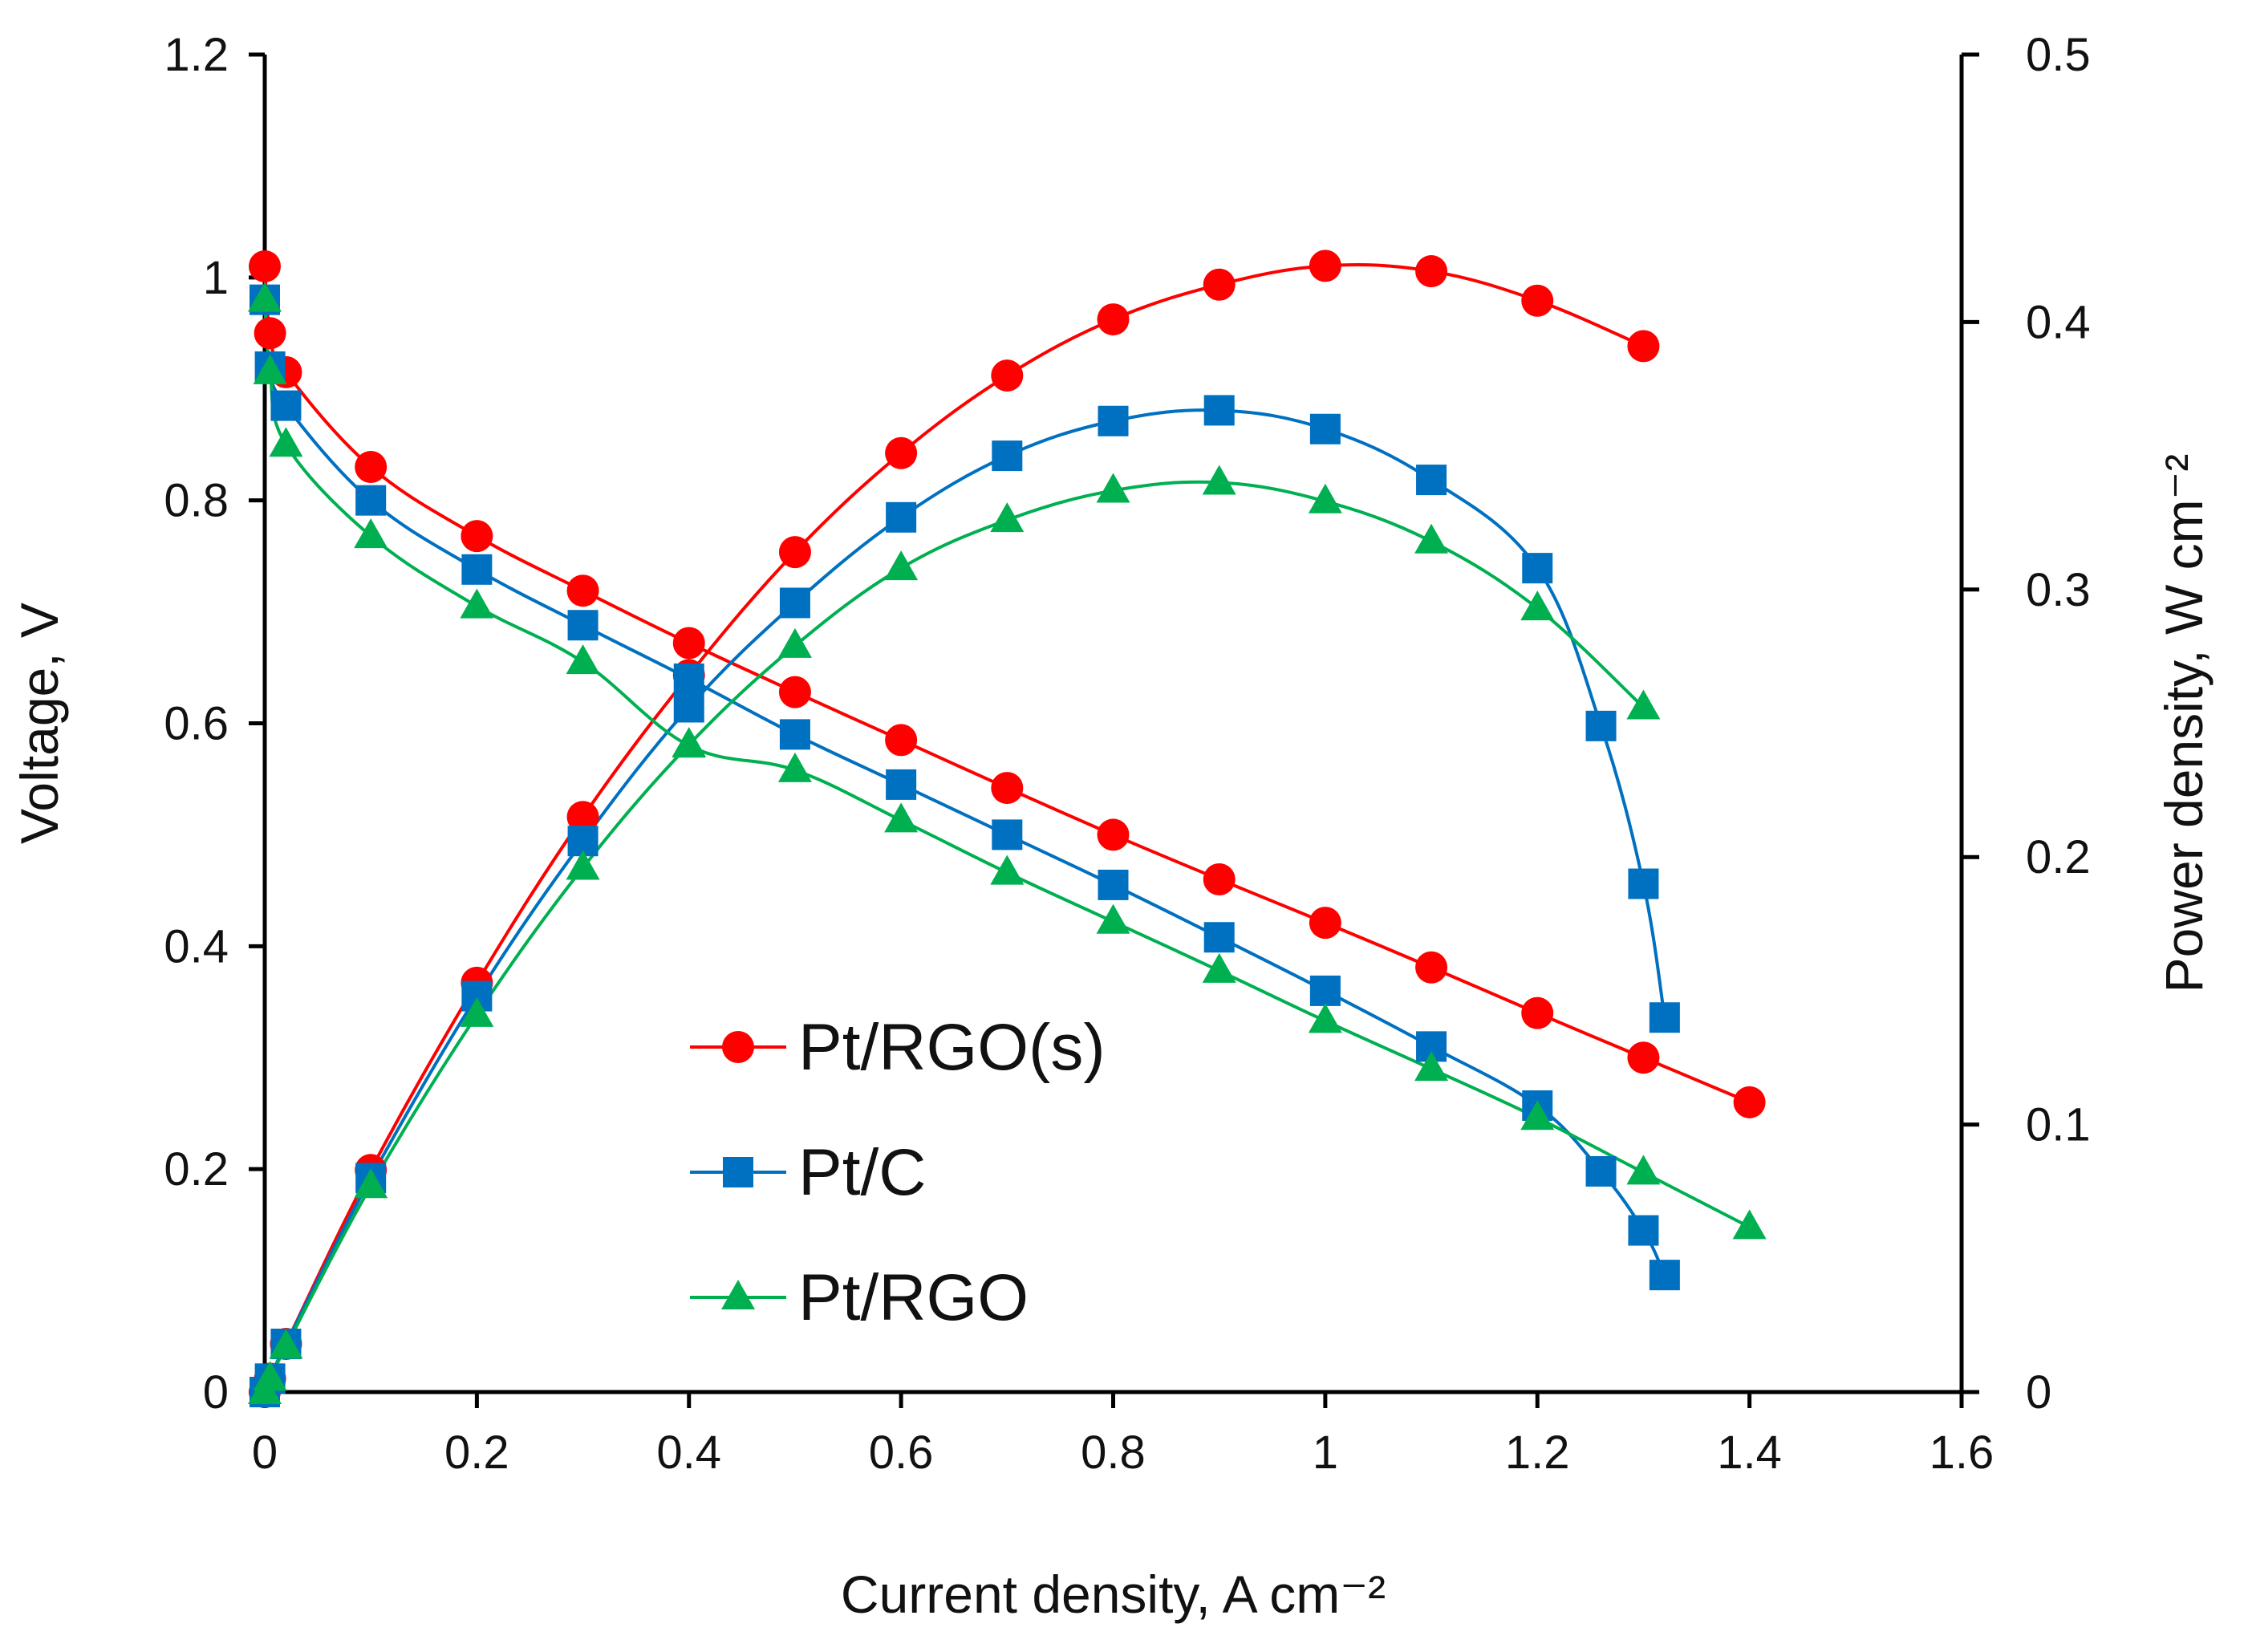 The image size is (2244, 1652). I want to click on x-tick-label: 1, so click(1325, 1453).